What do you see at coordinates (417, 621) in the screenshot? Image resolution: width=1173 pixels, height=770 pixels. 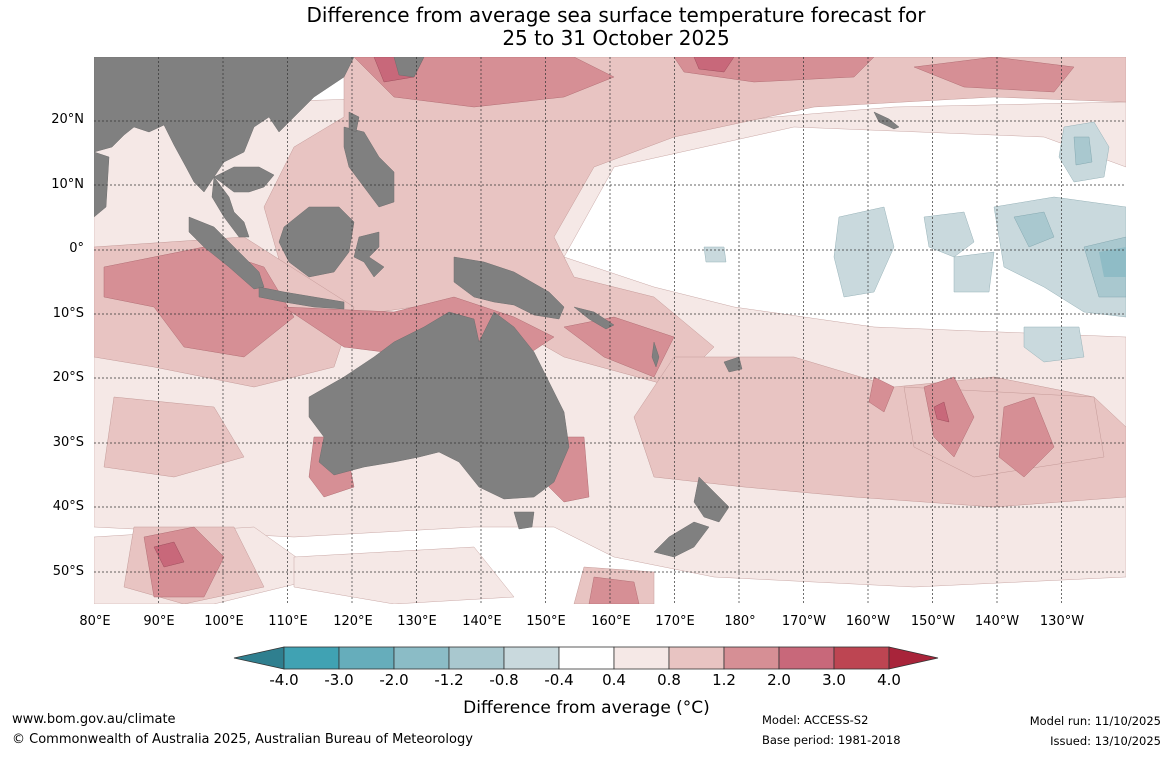 I see `lon-label-130e: 130°E` at bounding box center [417, 621].